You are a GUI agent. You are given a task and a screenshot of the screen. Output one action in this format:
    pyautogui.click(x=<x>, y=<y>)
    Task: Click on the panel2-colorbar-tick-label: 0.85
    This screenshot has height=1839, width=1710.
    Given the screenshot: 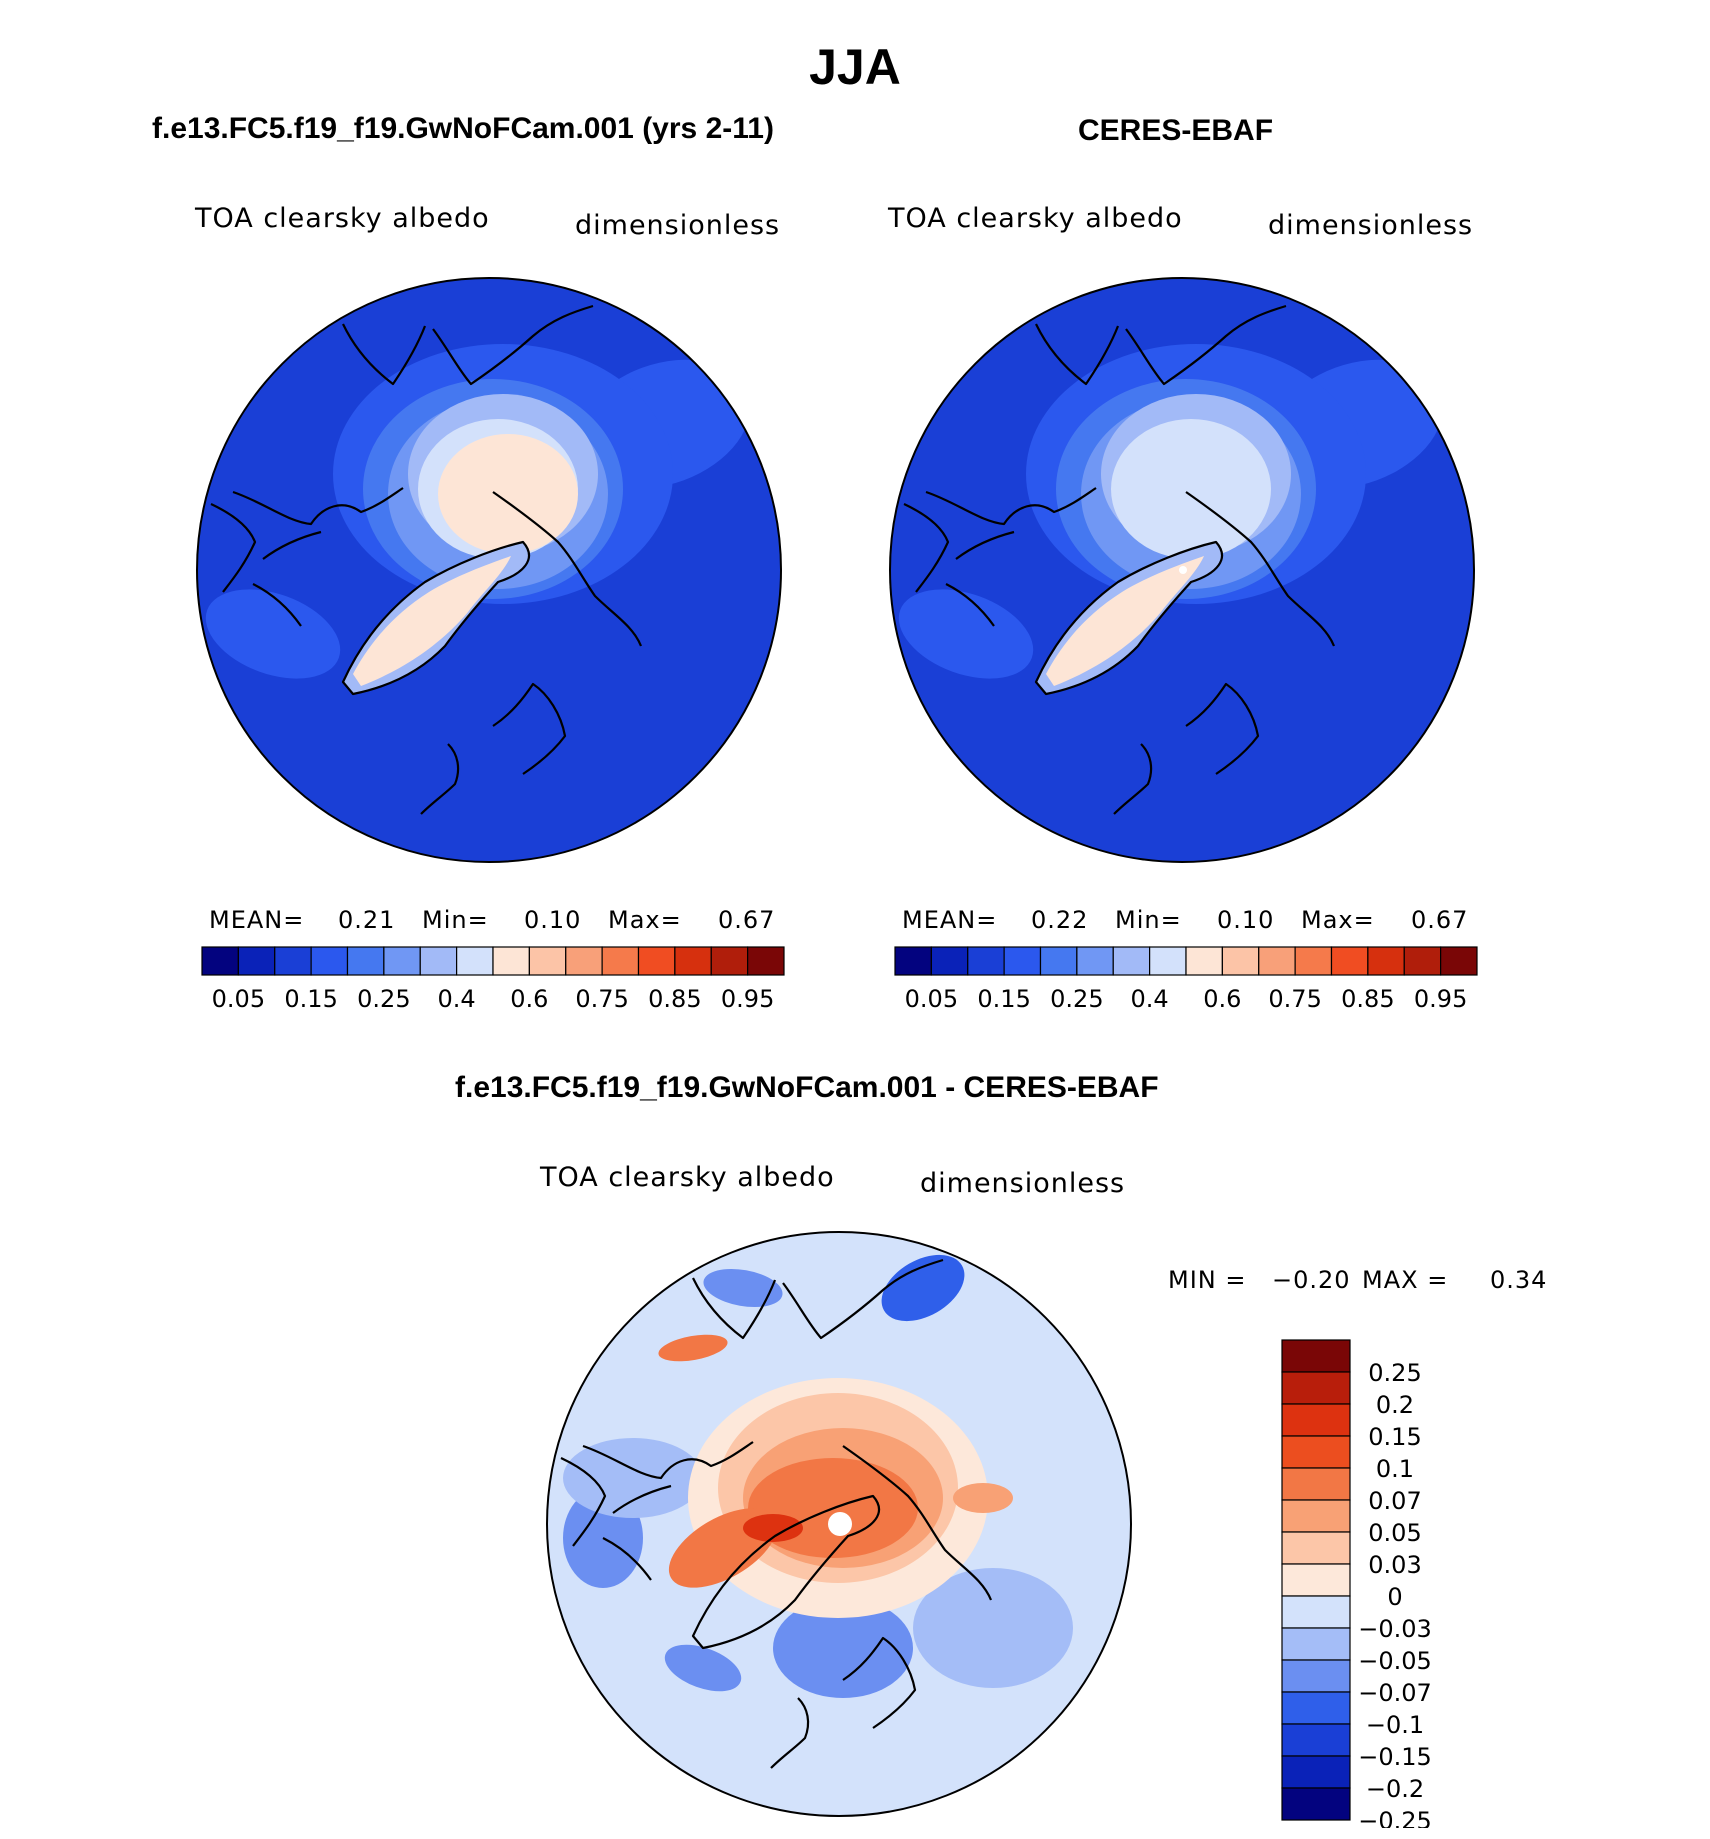 What is the action you would take?
    pyautogui.click(x=1367, y=999)
    